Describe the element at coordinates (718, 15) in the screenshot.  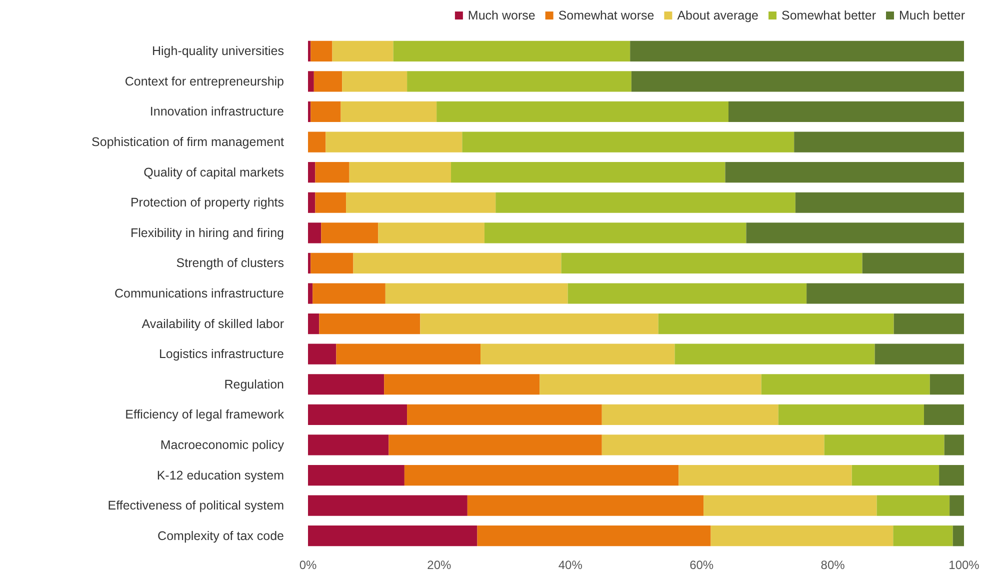
I see `legend-label: About average` at that location.